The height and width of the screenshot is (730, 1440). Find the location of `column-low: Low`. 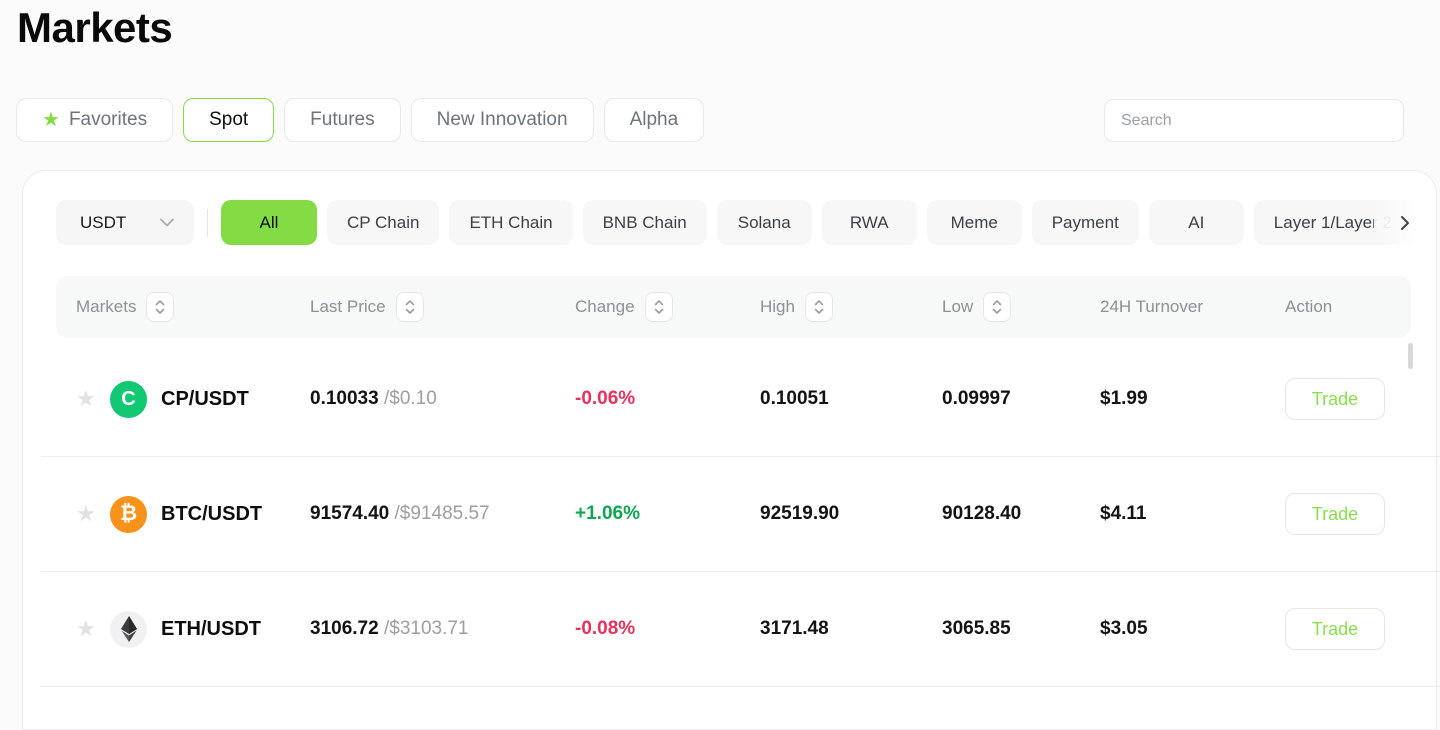

column-low: Low is located at coordinates (999, 307).